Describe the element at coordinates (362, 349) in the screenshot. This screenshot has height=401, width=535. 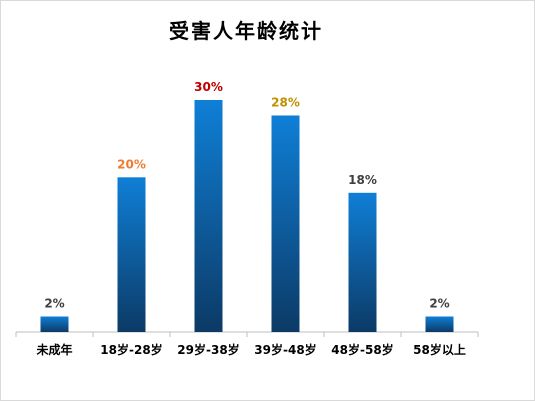
I see `x-tick-label-4: 48岁-58岁` at that location.